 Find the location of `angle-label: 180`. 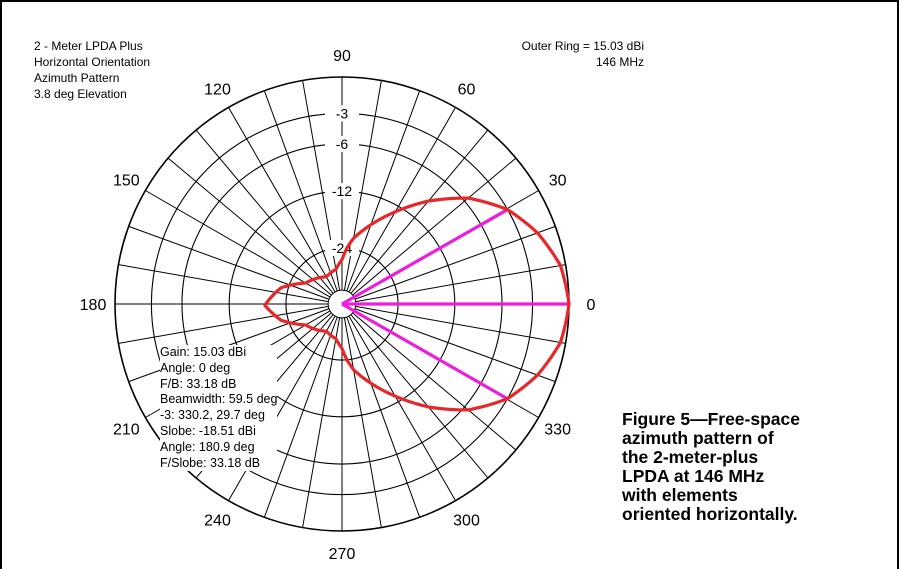

angle-label: 180 is located at coordinates (93, 305).